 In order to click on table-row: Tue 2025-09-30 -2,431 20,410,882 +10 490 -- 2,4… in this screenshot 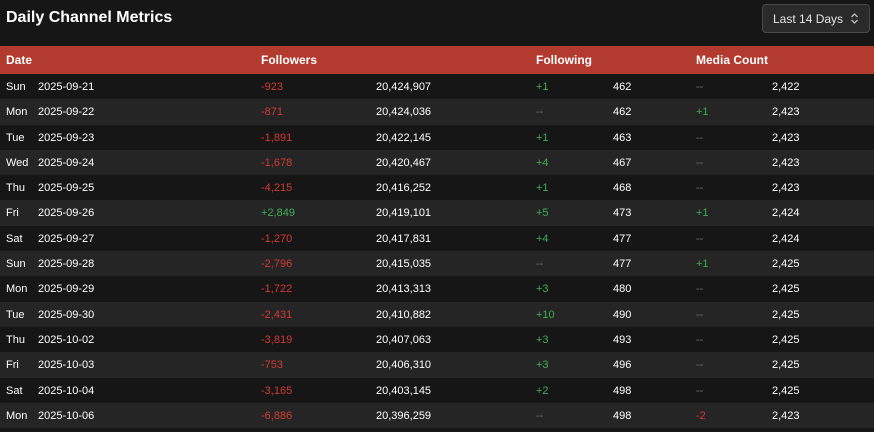, I will do `click(437, 314)`.